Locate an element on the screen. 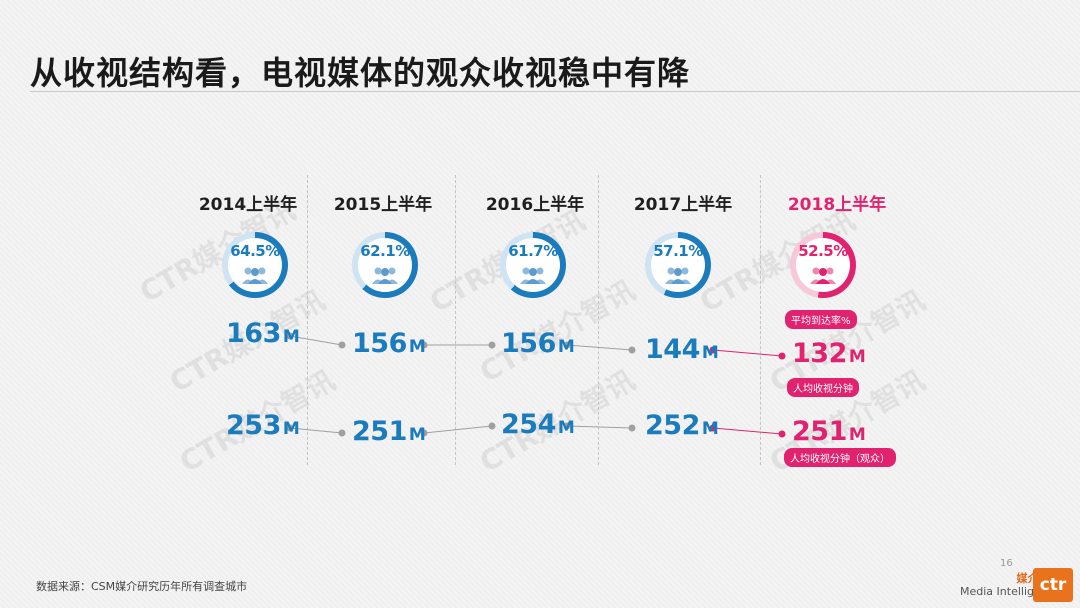  year-label-2016: 2016上半年 is located at coordinates (535, 205).